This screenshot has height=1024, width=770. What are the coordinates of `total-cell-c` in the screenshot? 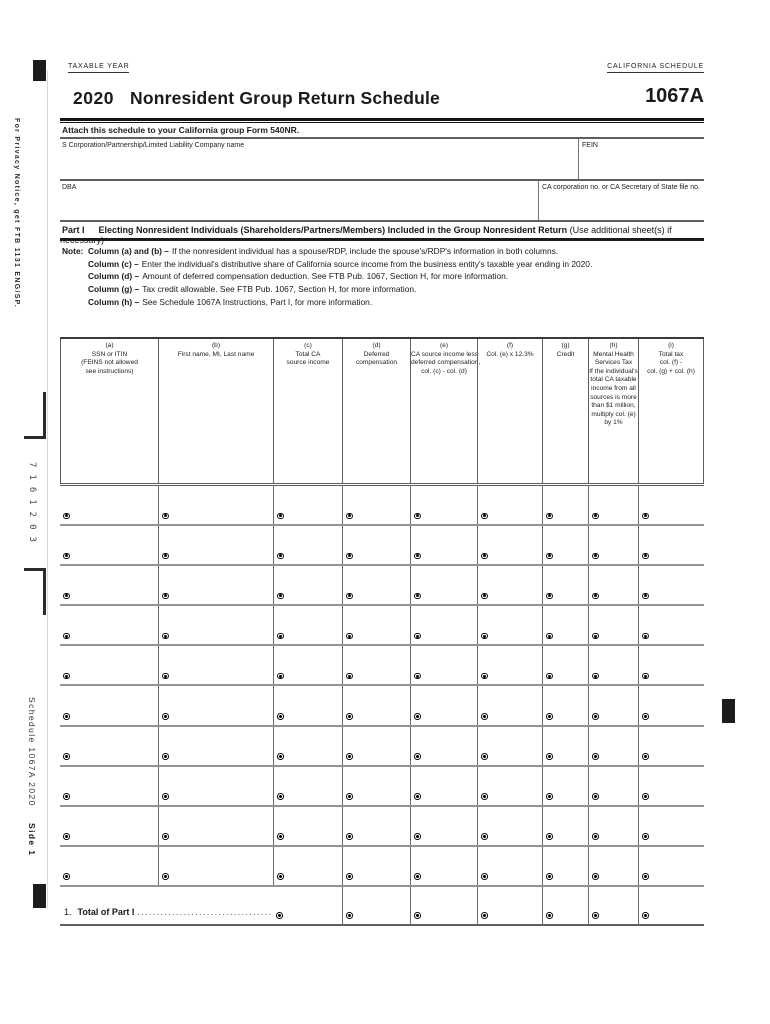 It's located at (307, 905).